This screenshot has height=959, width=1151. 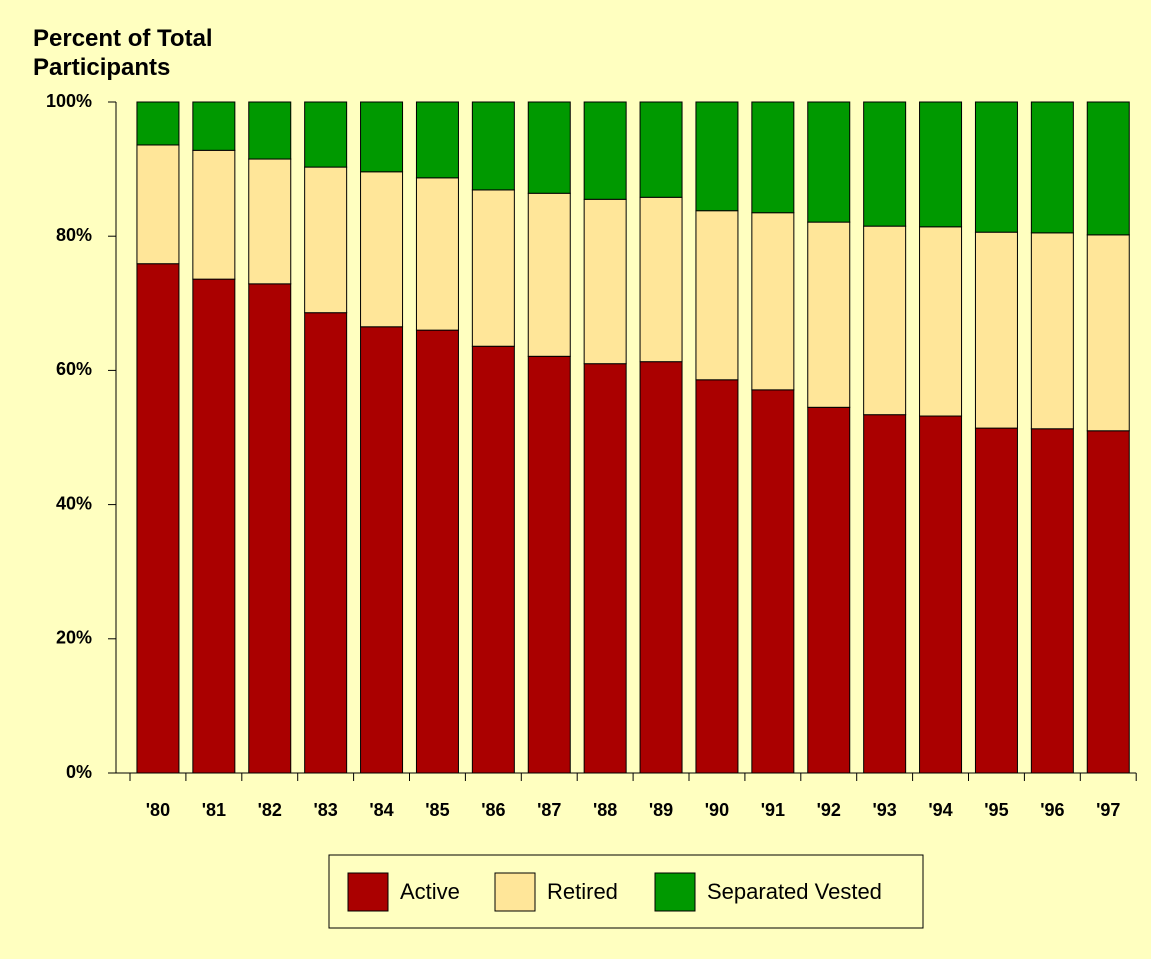 I want to click on x-tick-label: '92, so click(x=829, y=810).